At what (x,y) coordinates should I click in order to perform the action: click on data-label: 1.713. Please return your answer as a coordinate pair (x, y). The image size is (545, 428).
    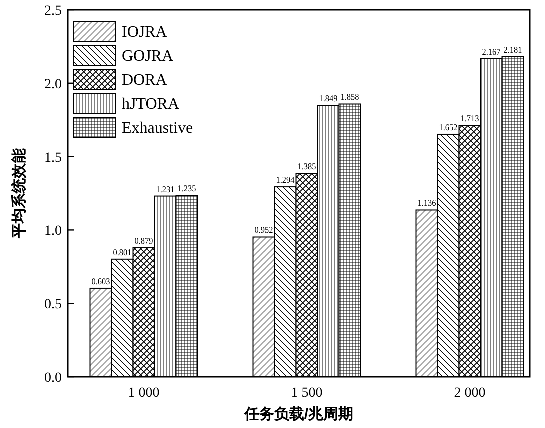
    Looking at the image, I should click on (470, 119).